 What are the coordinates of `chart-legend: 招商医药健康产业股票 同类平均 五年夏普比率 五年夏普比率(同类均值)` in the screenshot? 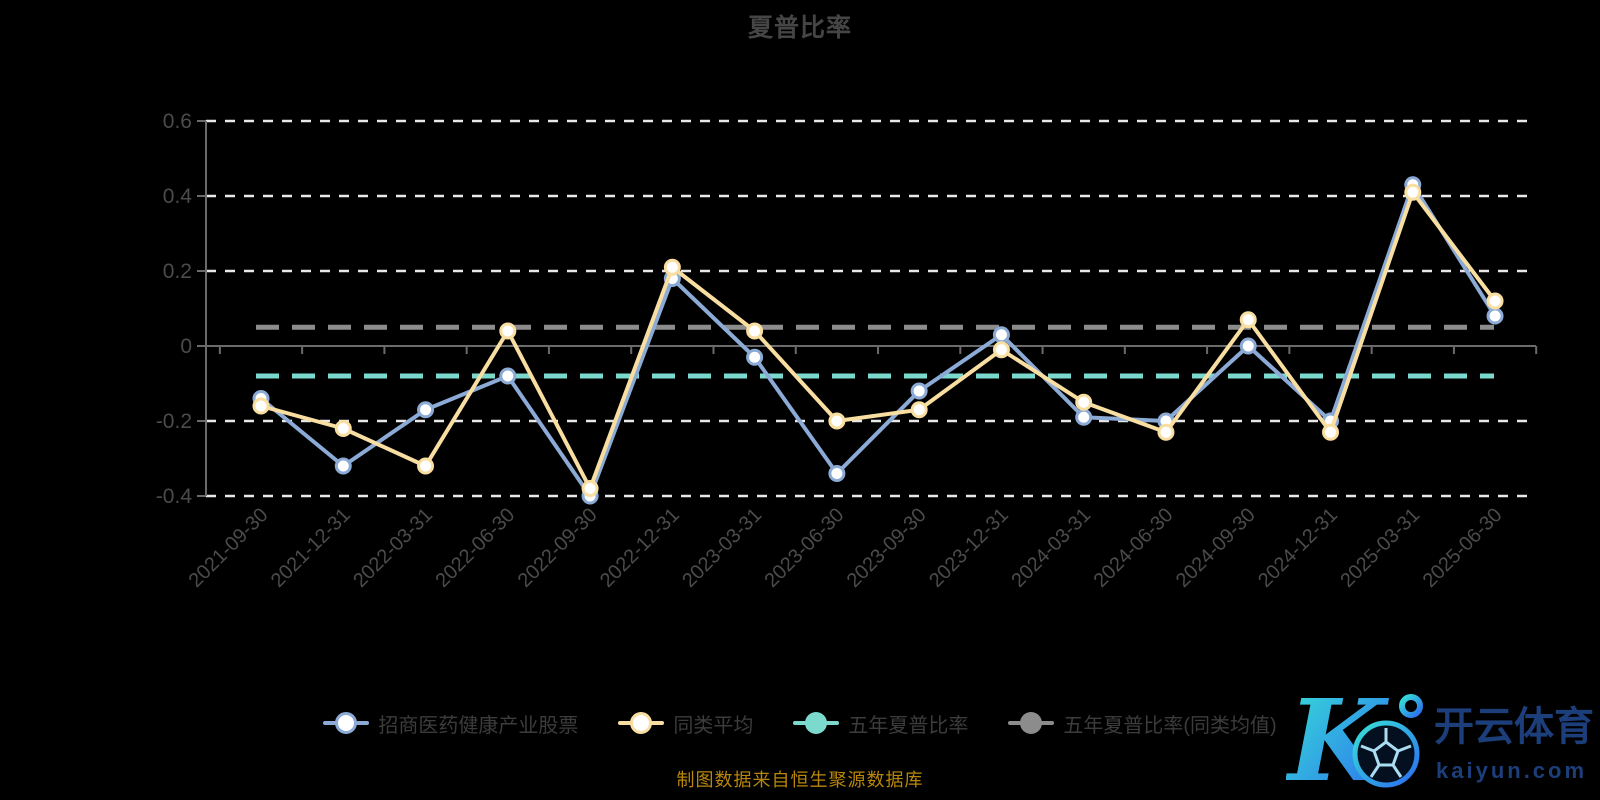 It's located at (800, 723).